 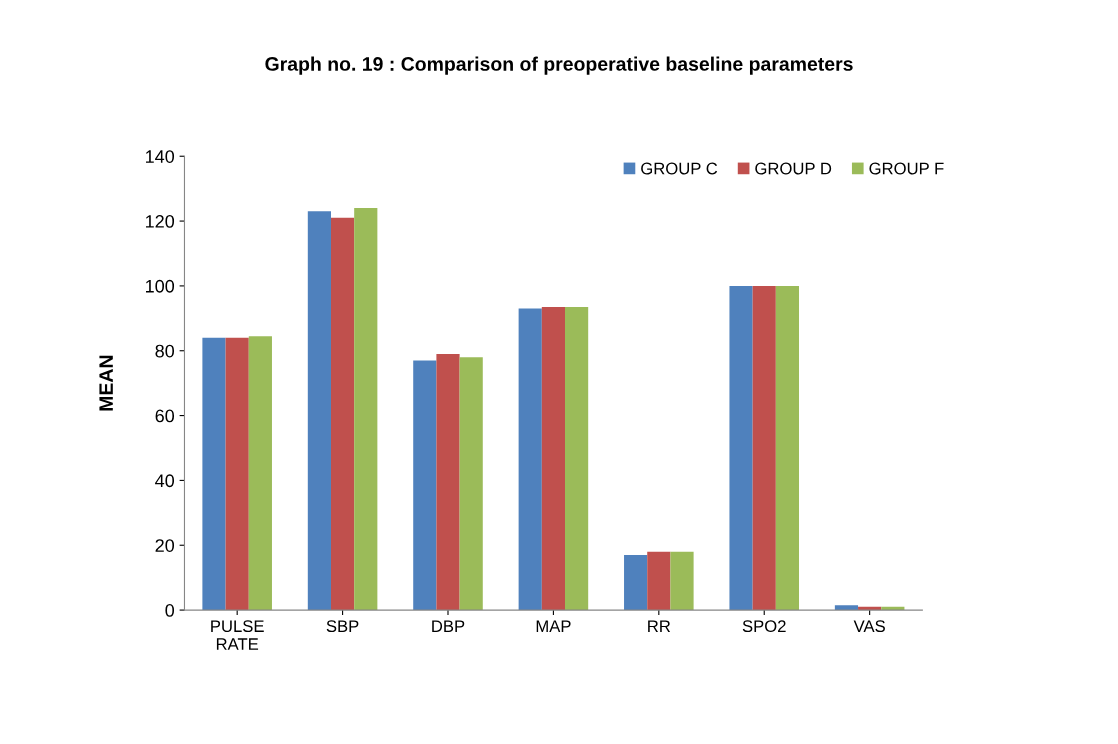 I want to click on y-tick-label: 60, so click(x=165, y=416).